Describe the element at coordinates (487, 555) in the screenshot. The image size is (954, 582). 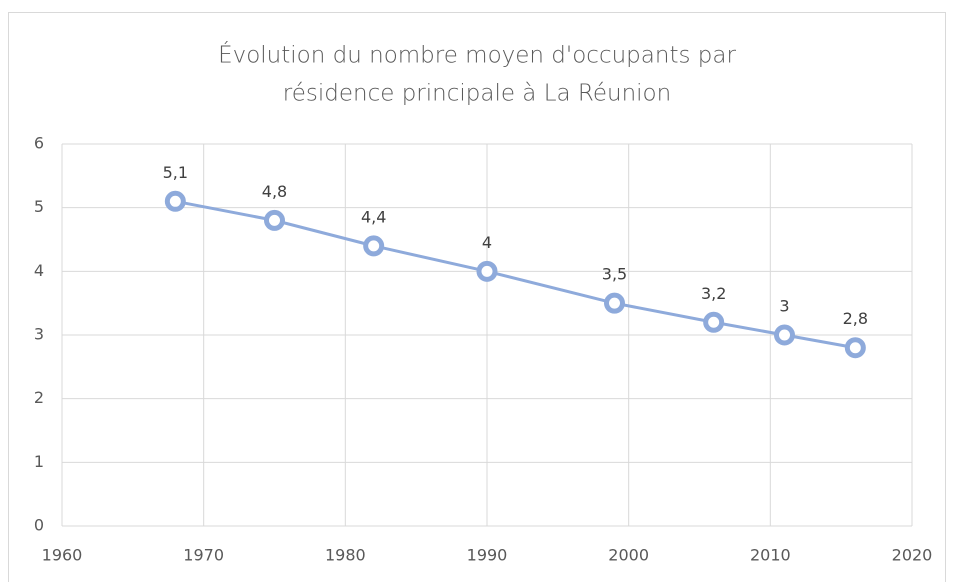
I see `x-tick-label: 1990` at that location.